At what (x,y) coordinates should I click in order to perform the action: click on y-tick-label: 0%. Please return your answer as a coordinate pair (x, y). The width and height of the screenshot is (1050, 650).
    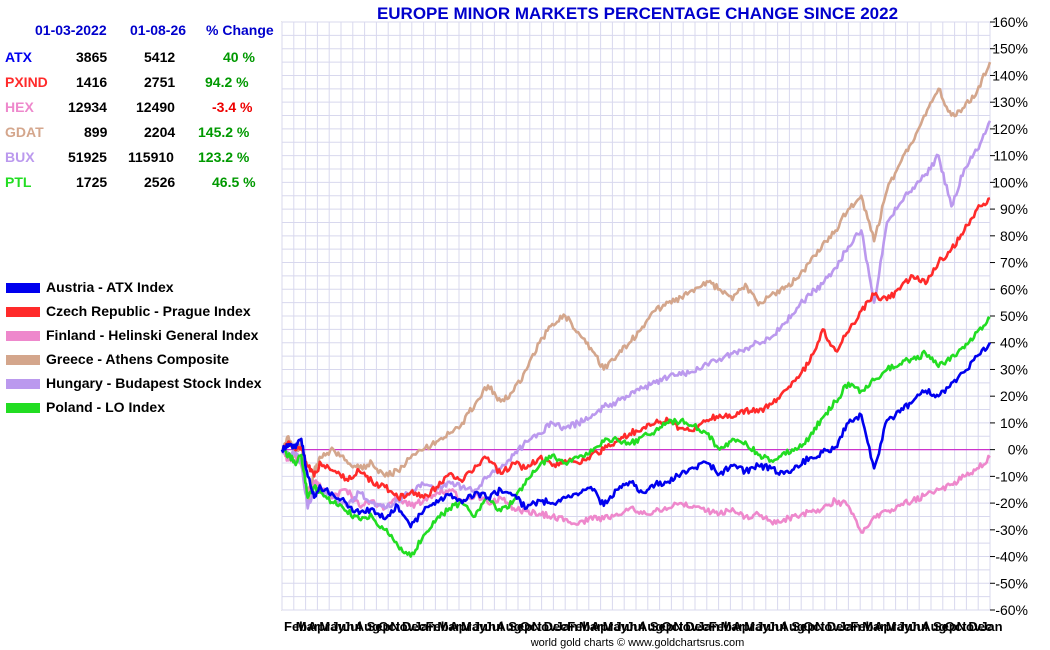
    Looking at the image, I should click on (1018, 450).